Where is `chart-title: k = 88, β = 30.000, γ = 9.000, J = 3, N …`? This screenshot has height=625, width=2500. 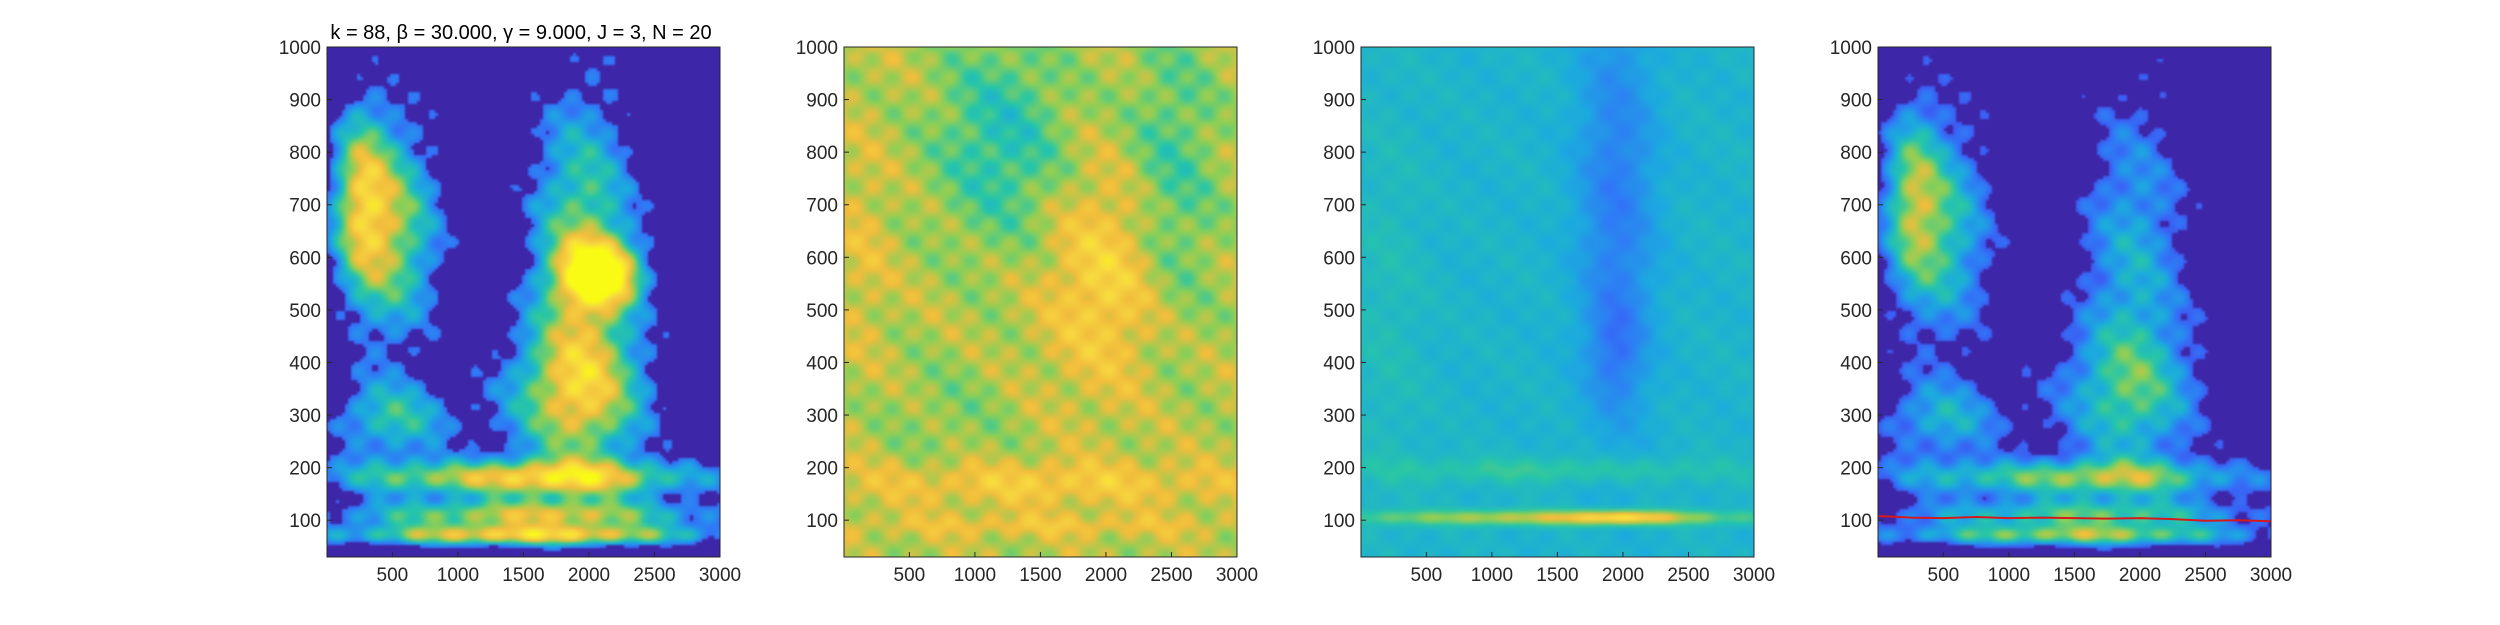
chart-title: k = 88, β = 30.000, γ = 9.000, J = 3, N … is located at coordinates (520, 33).